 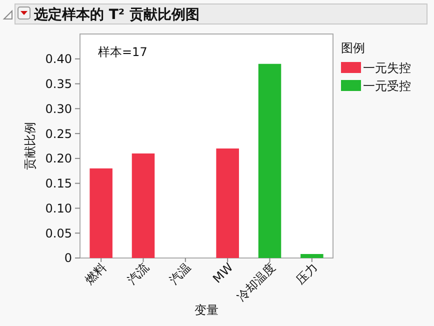 What do you see at coordinates (58, 83) in the screenshot?
I see `y-tick-label: 0.35` at bounding box center [58, 83].